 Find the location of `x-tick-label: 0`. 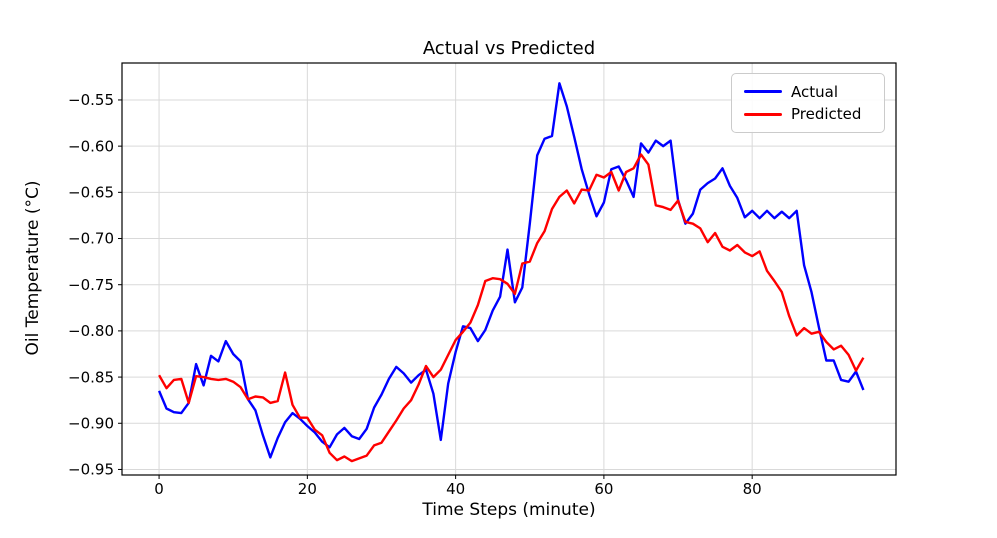

x-tick-label: 0 is located at coordinates (159, 489).